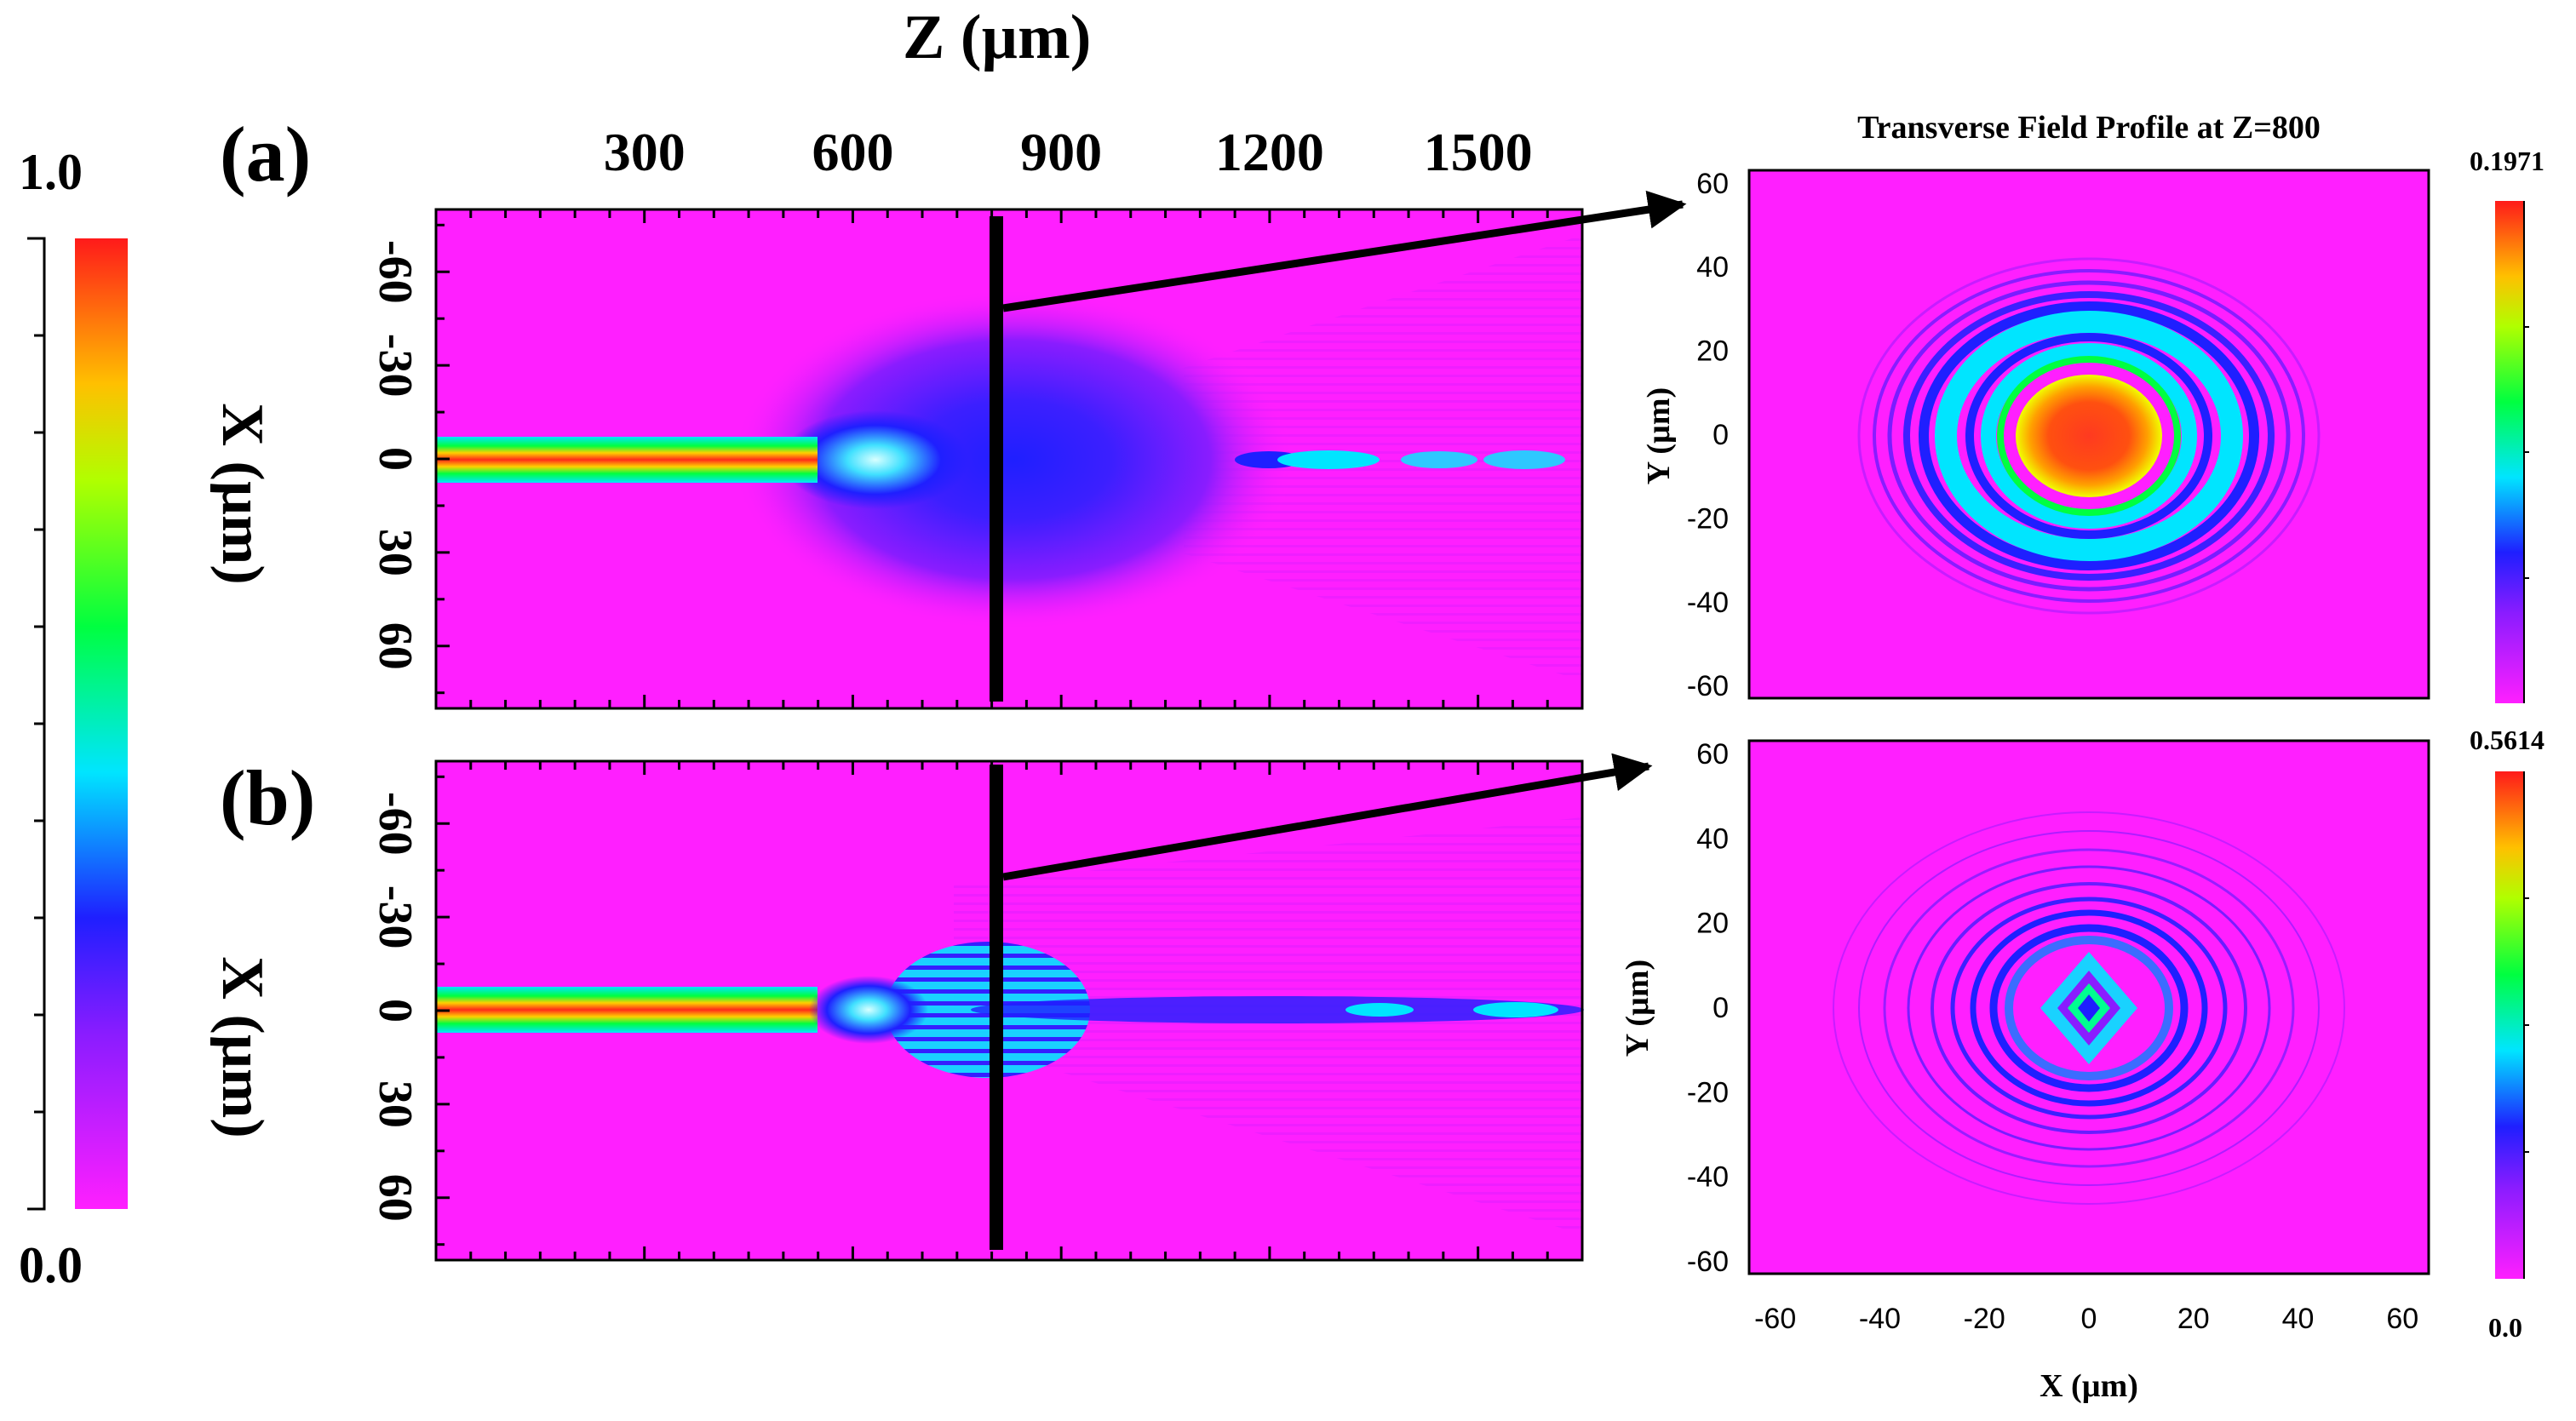  I want to click on panel-a-x-axis-title: X (µm), so click(242, 494).